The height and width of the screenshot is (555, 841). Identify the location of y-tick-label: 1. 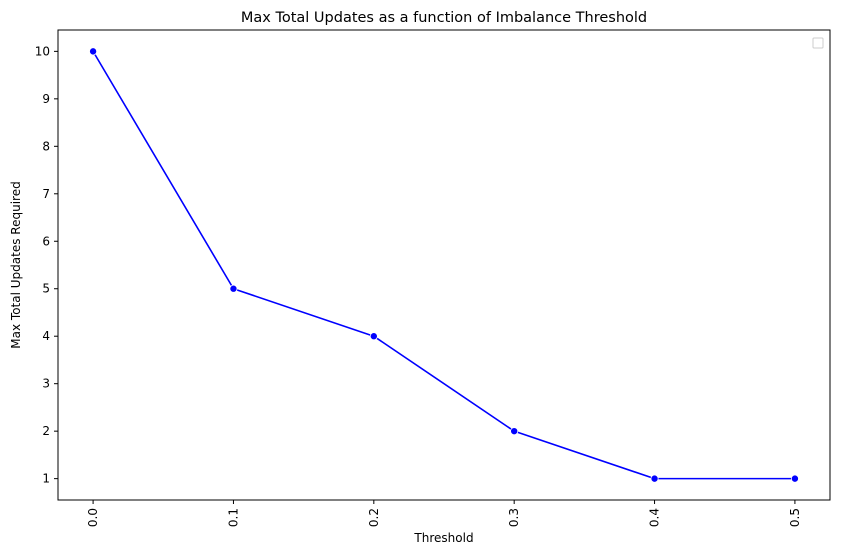
(46, 479).